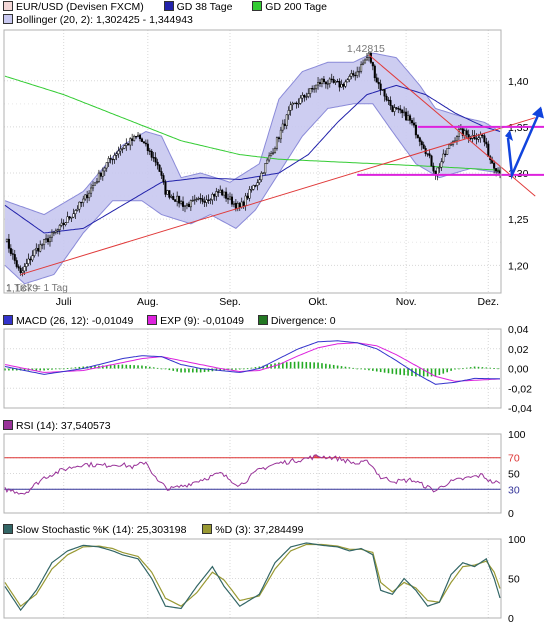 Image resolution: width=545 pixels, height=639 pixels. What do you see at coordinates (264, 474) in the screenshot?
I see `rsi-chart: 100 70 50 30 0` at bounding box center [264, 474].